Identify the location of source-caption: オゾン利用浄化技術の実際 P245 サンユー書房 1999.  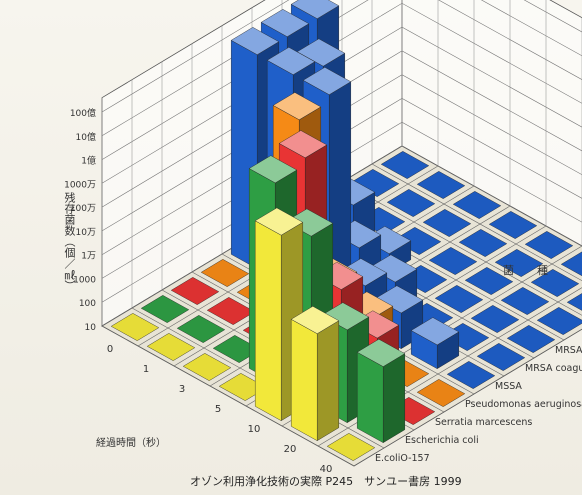
(326, 481).